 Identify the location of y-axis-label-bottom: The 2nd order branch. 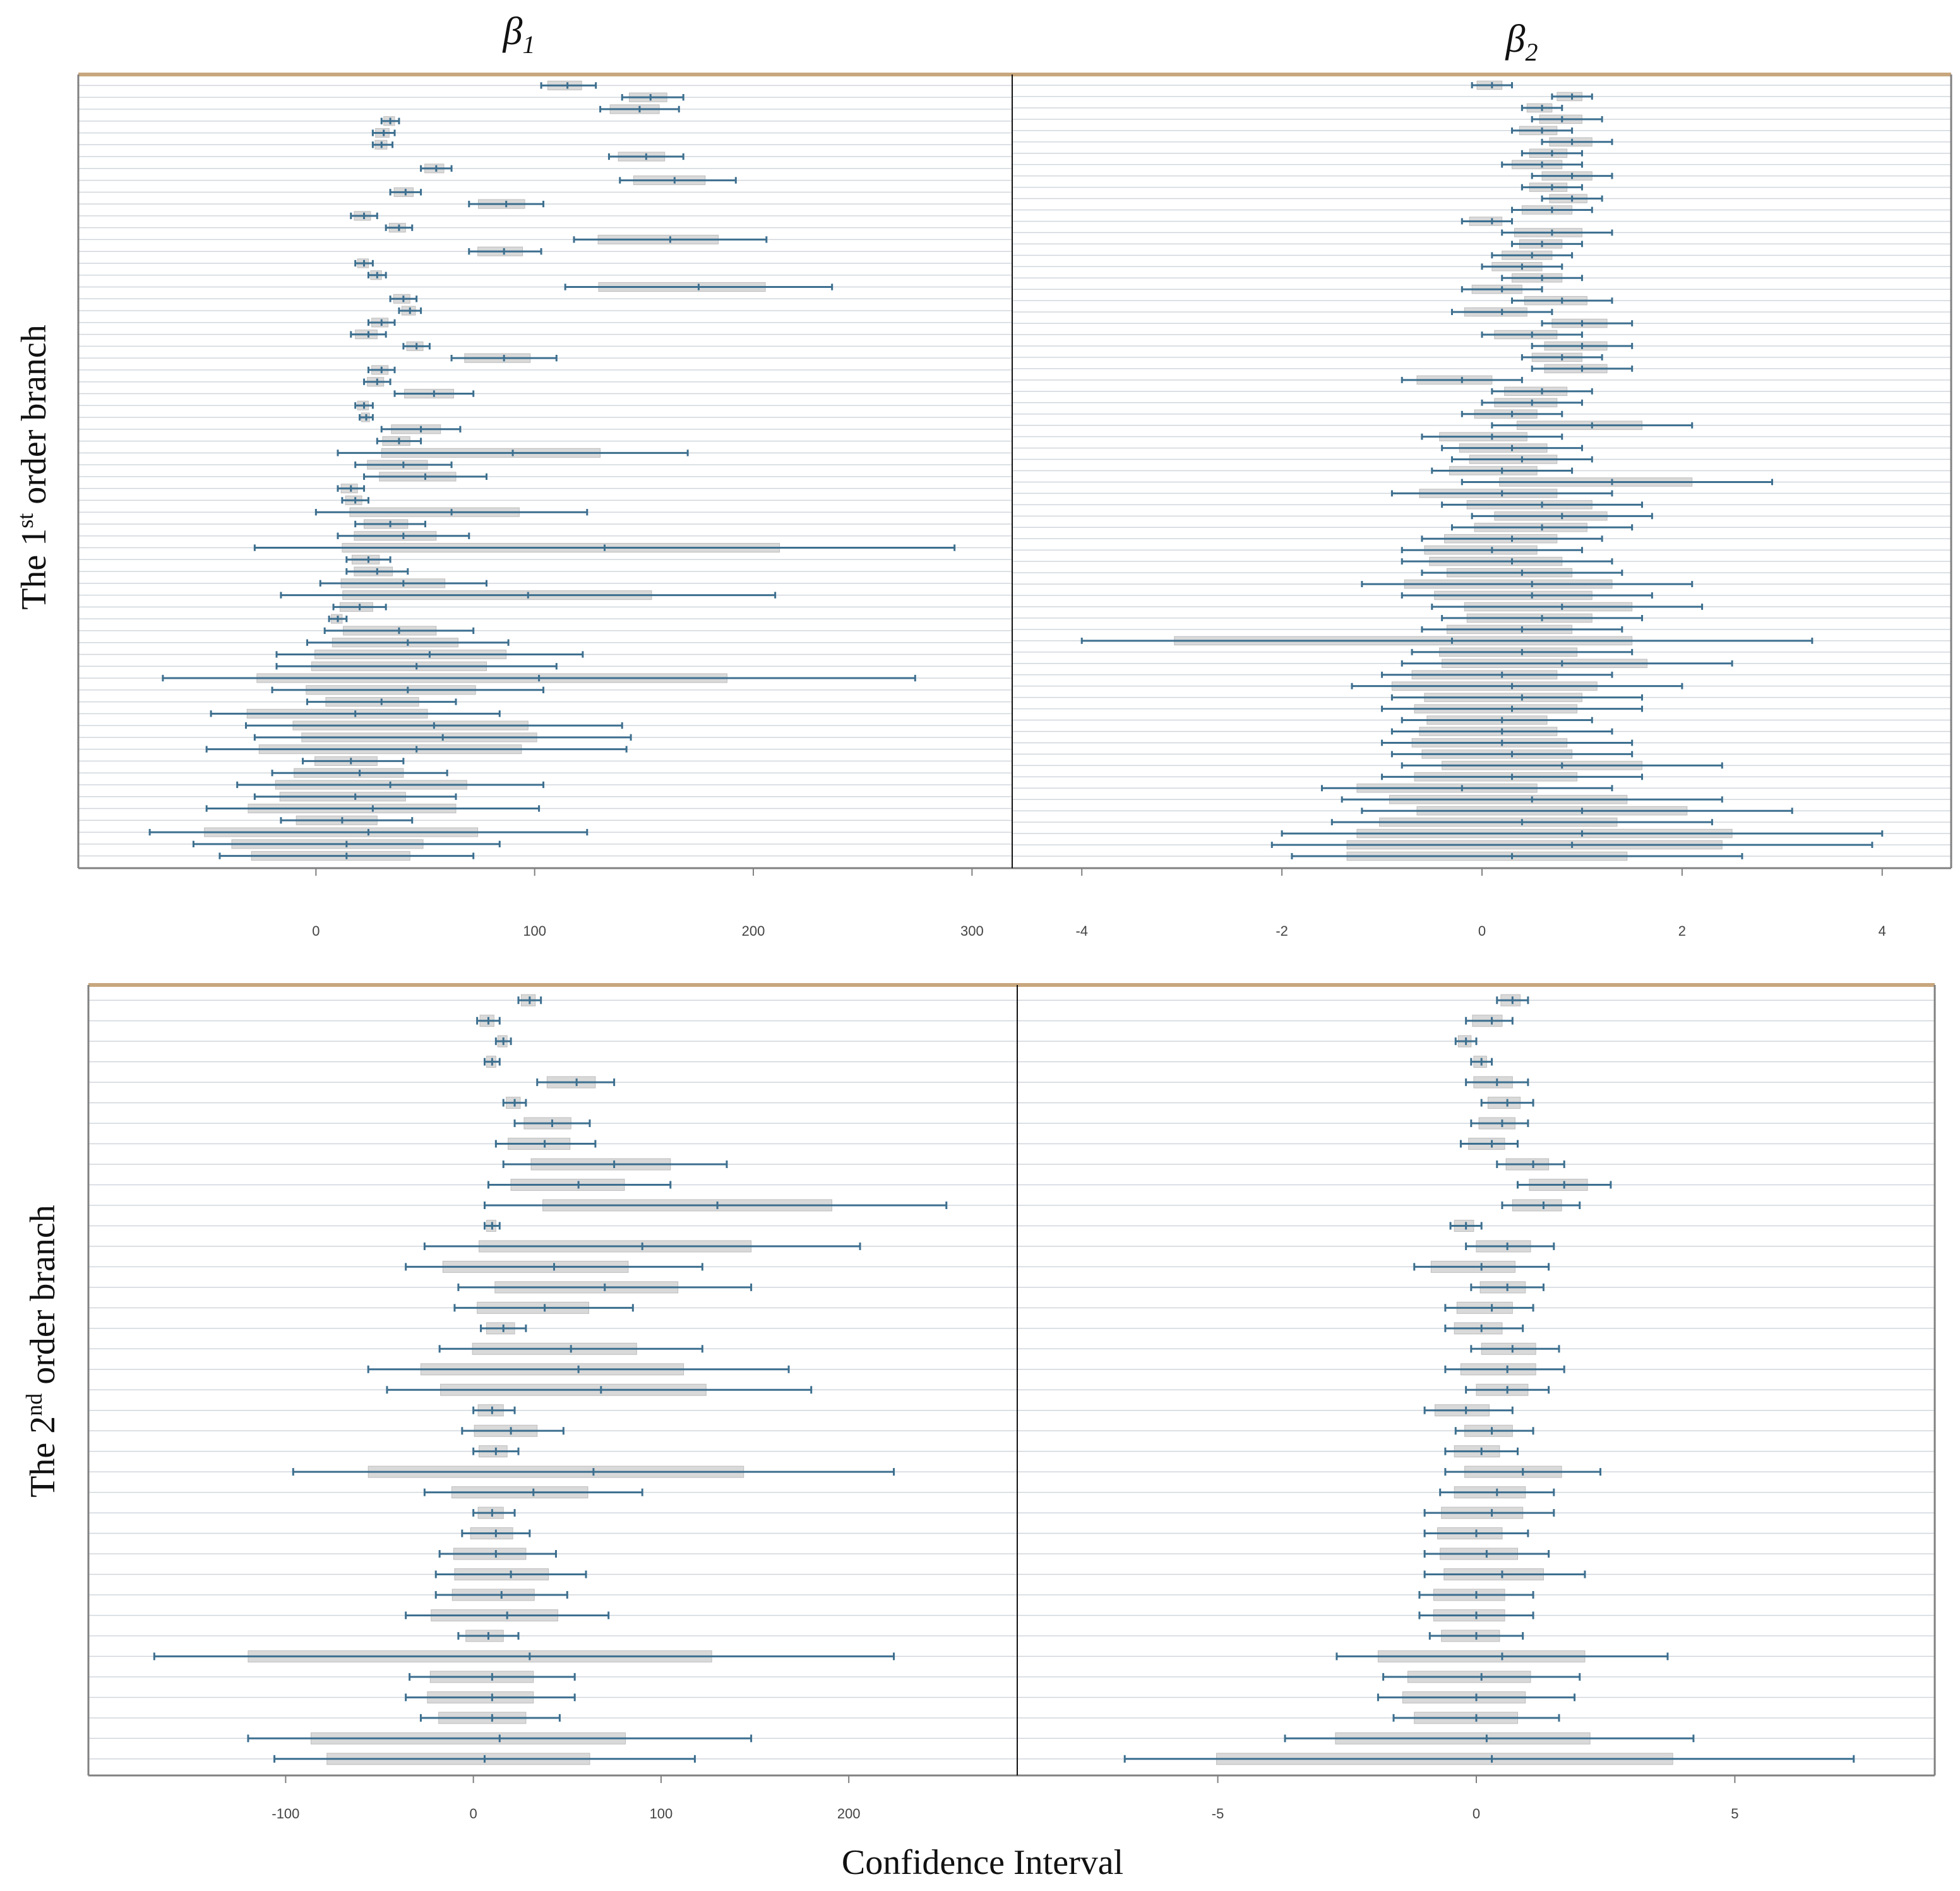
(42, 1352).